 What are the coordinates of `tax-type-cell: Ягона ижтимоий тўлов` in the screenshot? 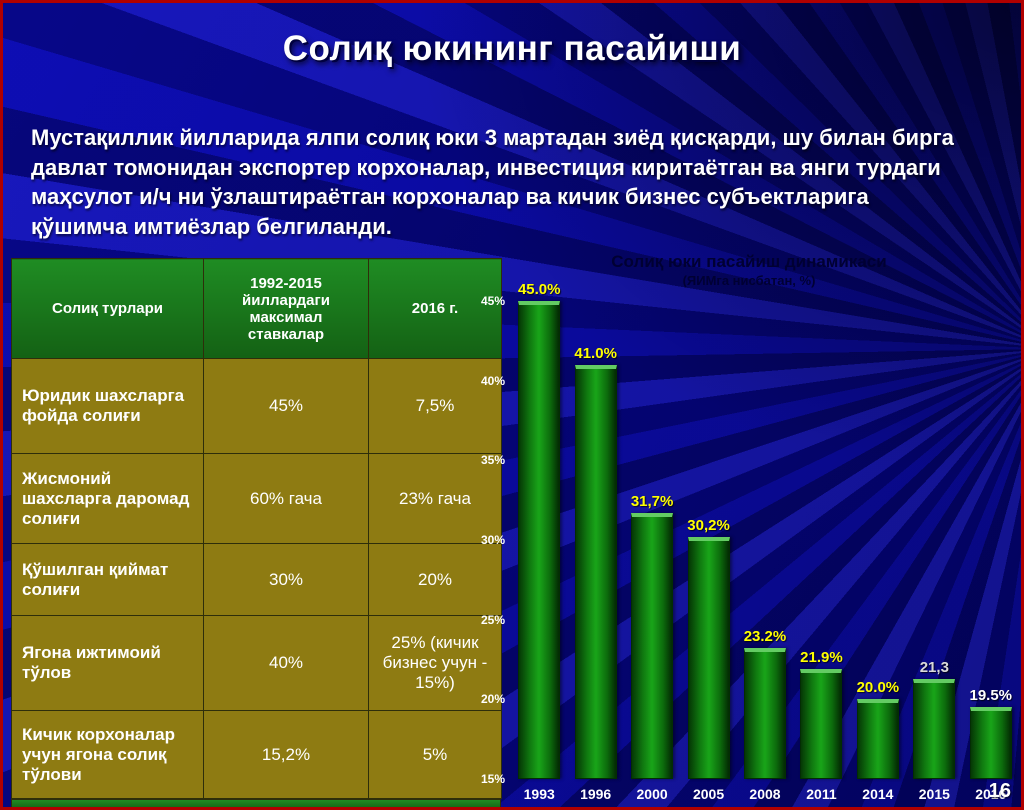 It's located at (107, 663).